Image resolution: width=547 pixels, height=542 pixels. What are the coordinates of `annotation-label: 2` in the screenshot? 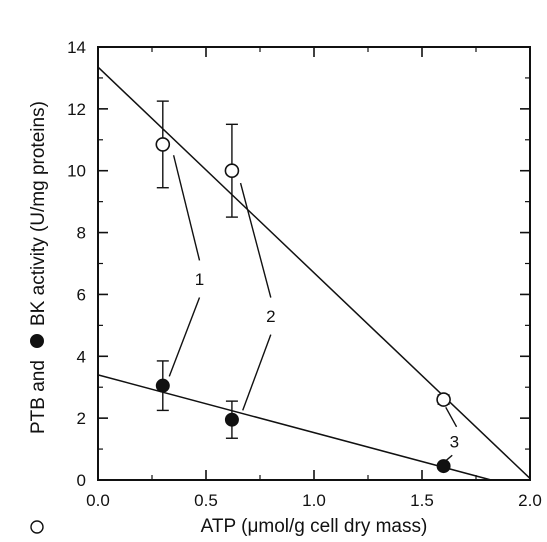 It's located at (270, 316).